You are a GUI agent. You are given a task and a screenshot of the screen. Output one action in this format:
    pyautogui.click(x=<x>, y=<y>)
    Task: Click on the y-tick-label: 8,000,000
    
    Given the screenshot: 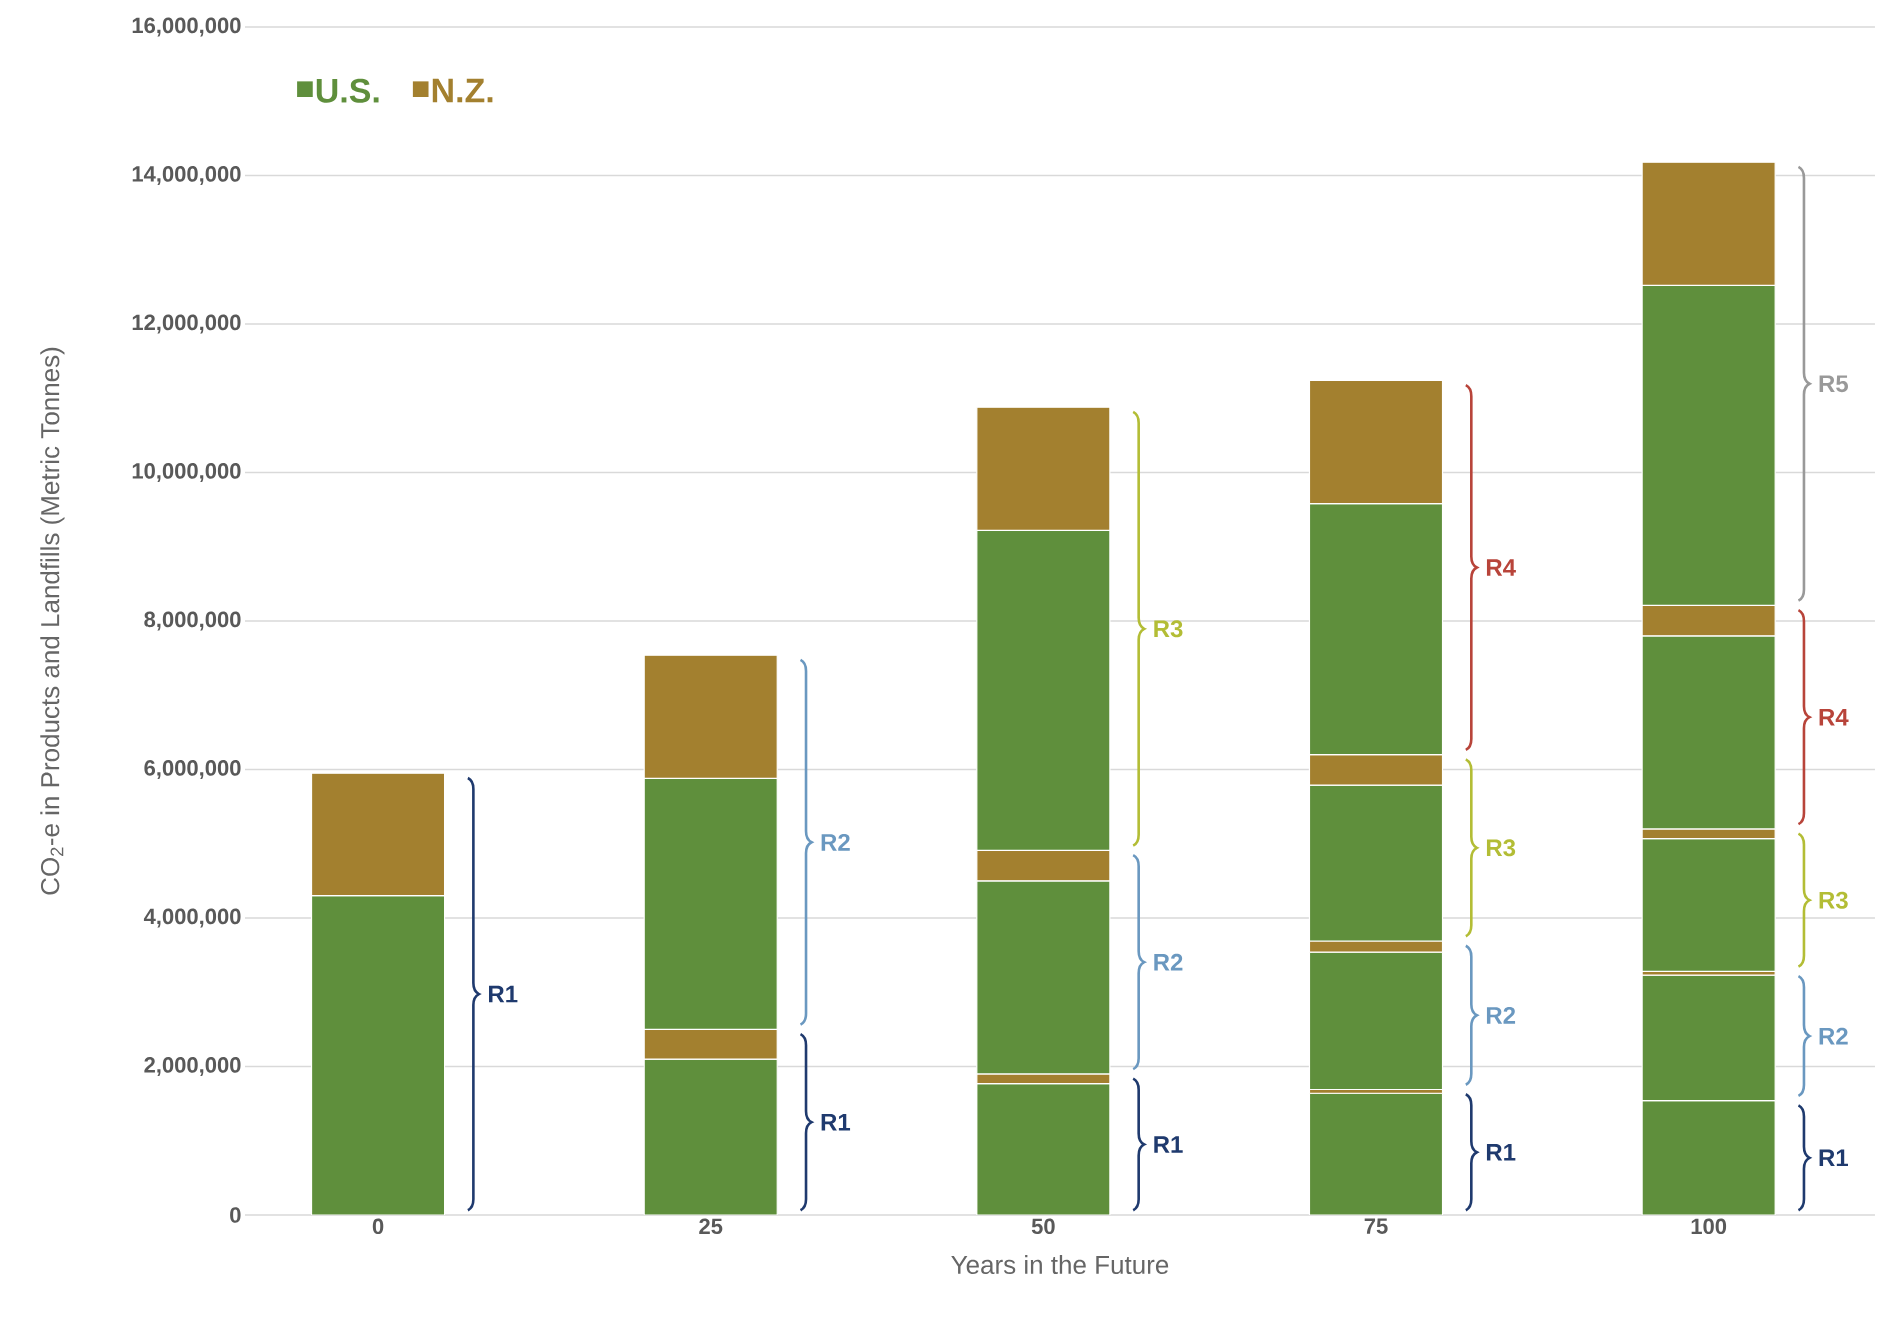 What is the action you would take?
    pyautogui.click(x=192, y=621)
    